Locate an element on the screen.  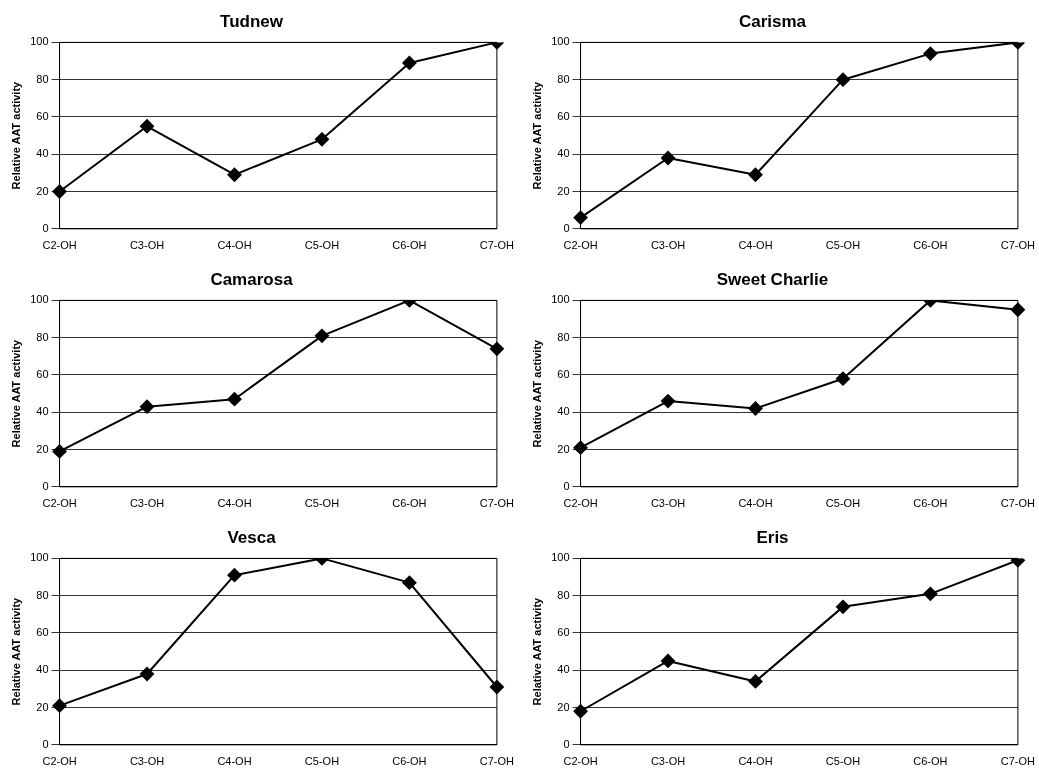
chart-title: Camarosa is located at coordinates (252, 279).